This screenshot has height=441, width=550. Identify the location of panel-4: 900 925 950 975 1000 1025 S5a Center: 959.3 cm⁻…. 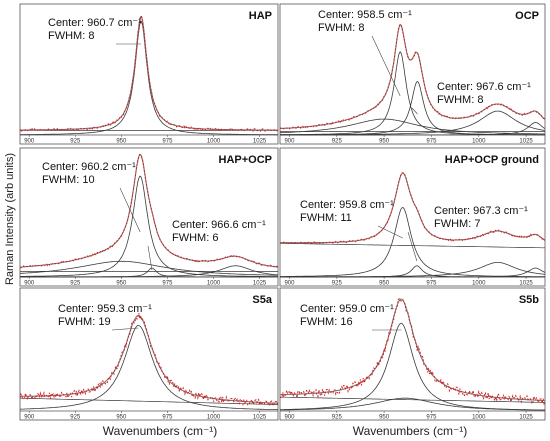
(149, 354).